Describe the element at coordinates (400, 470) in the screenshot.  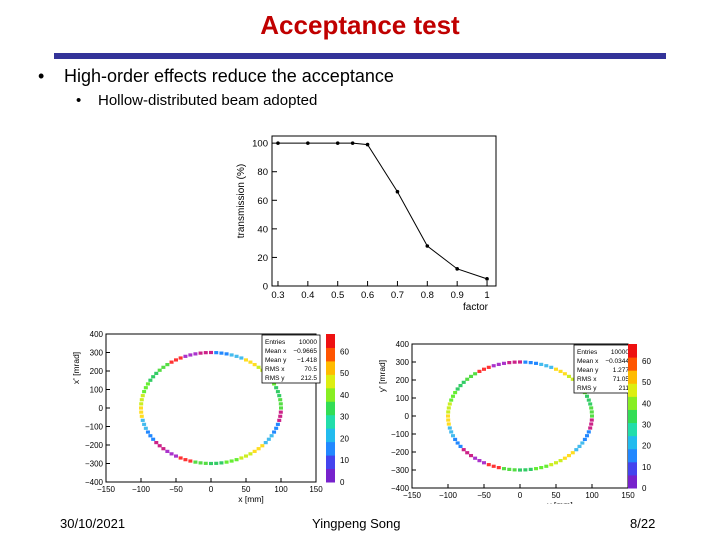
I see `y-tick-label: −300` at that location.